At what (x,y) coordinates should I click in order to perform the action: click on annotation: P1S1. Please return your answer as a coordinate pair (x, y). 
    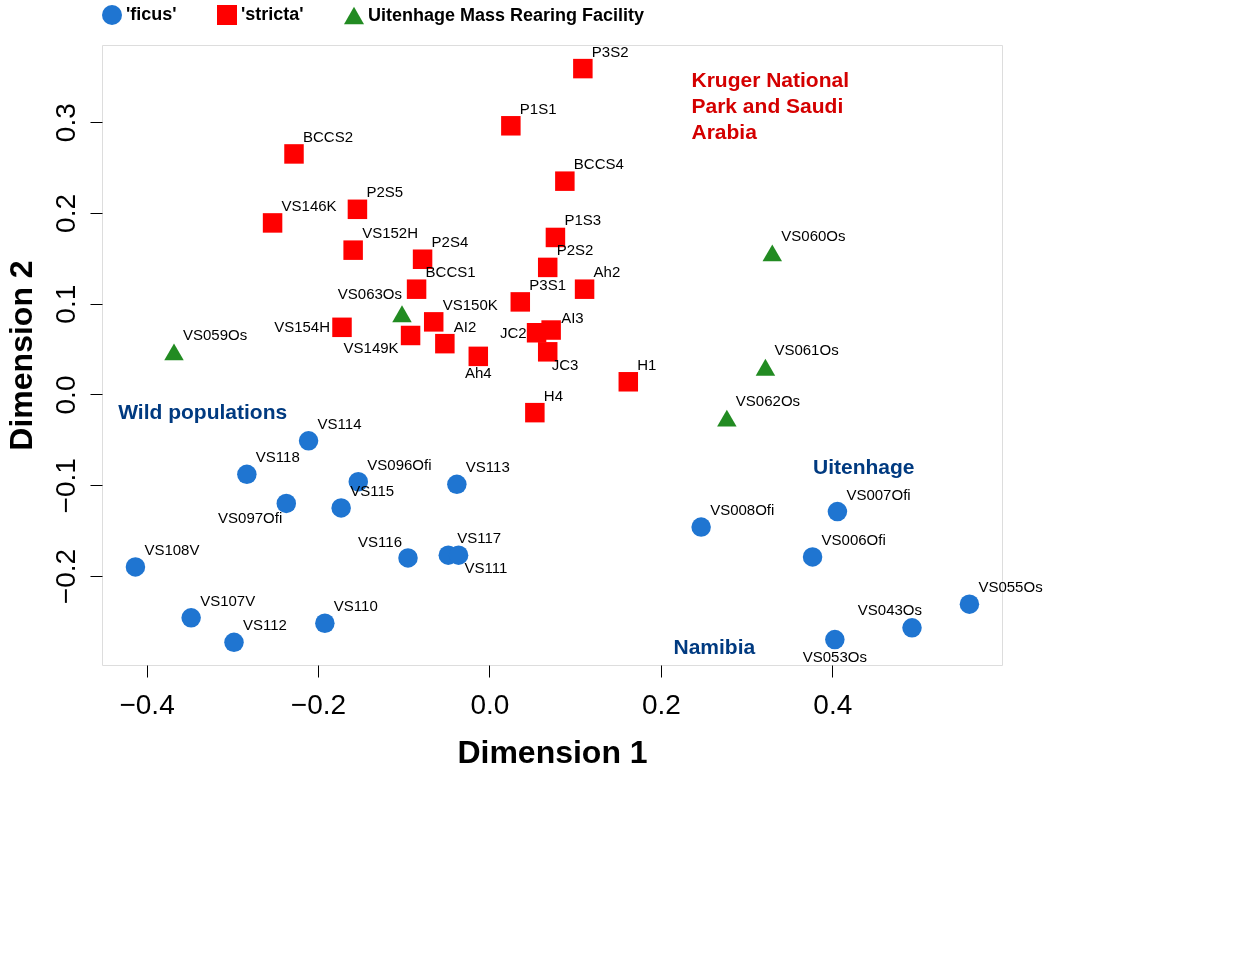
    Looking at the image, I should click on (538, 108).